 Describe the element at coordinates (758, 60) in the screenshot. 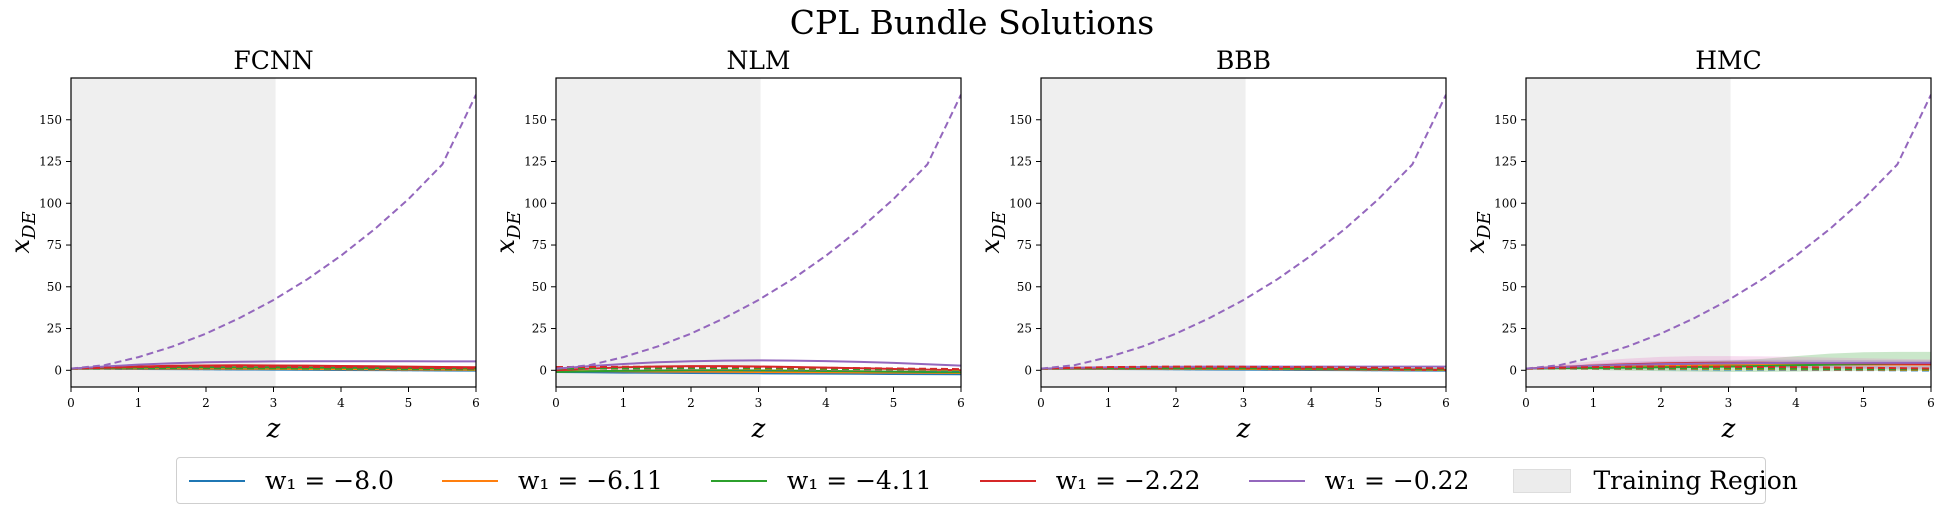

I see `panel-title: NLM` at that location.